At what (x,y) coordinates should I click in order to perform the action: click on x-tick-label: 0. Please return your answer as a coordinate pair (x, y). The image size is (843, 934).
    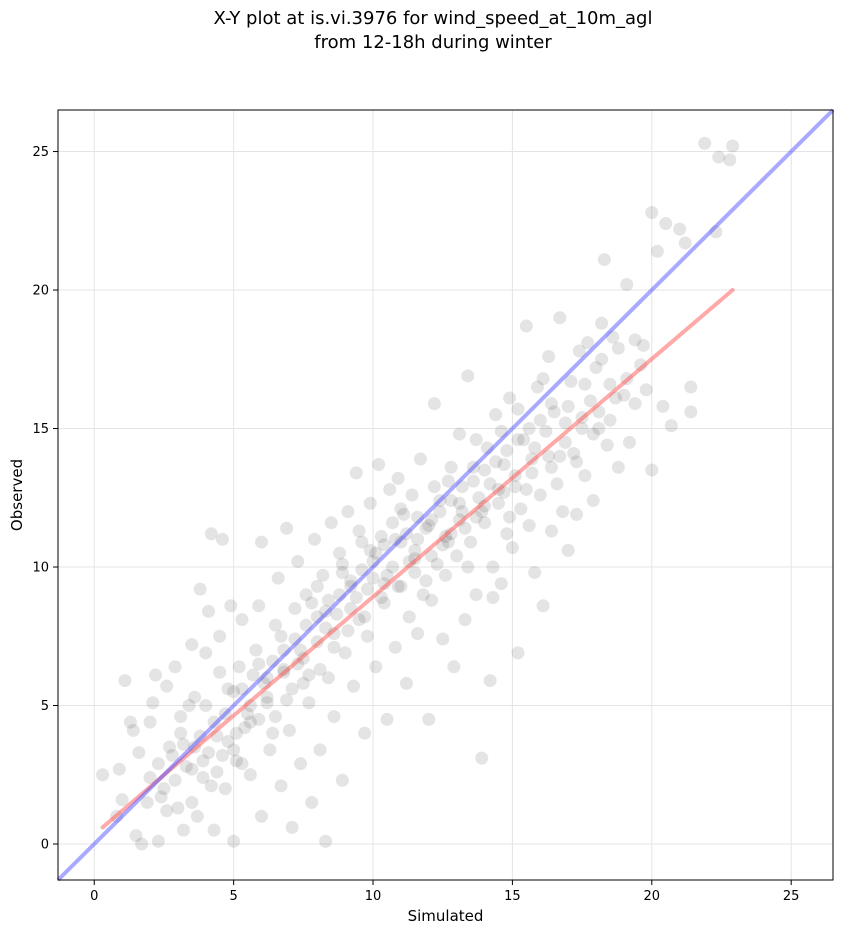
    Looking at the image, I should click on (94, 896).